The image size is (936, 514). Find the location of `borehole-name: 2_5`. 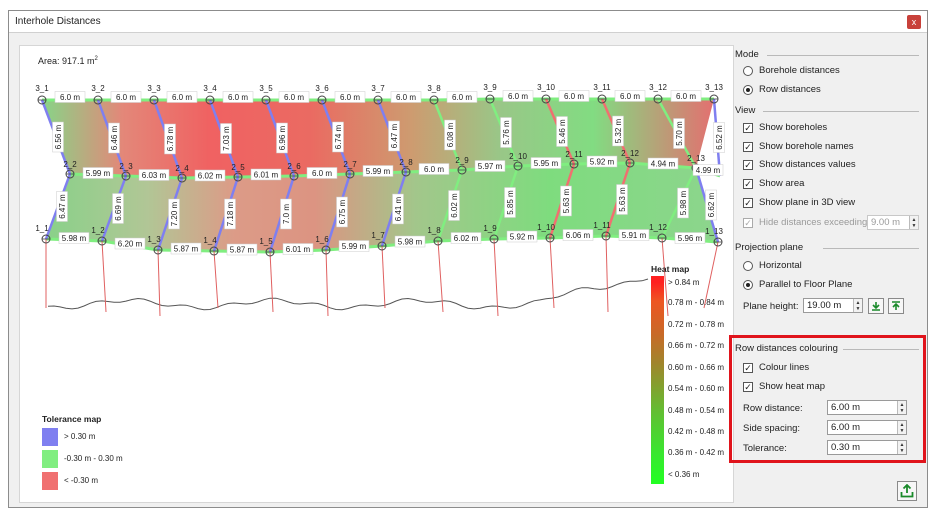

borehole-name: 2_5 is located at coordinates (238, 167).